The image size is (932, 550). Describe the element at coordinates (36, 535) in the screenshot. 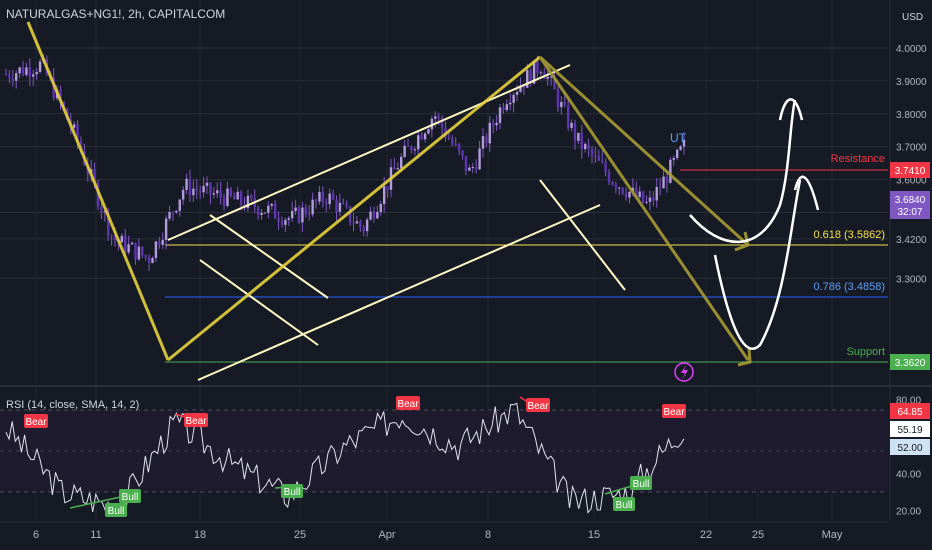

I see `time-tick-label: 6` at that location.